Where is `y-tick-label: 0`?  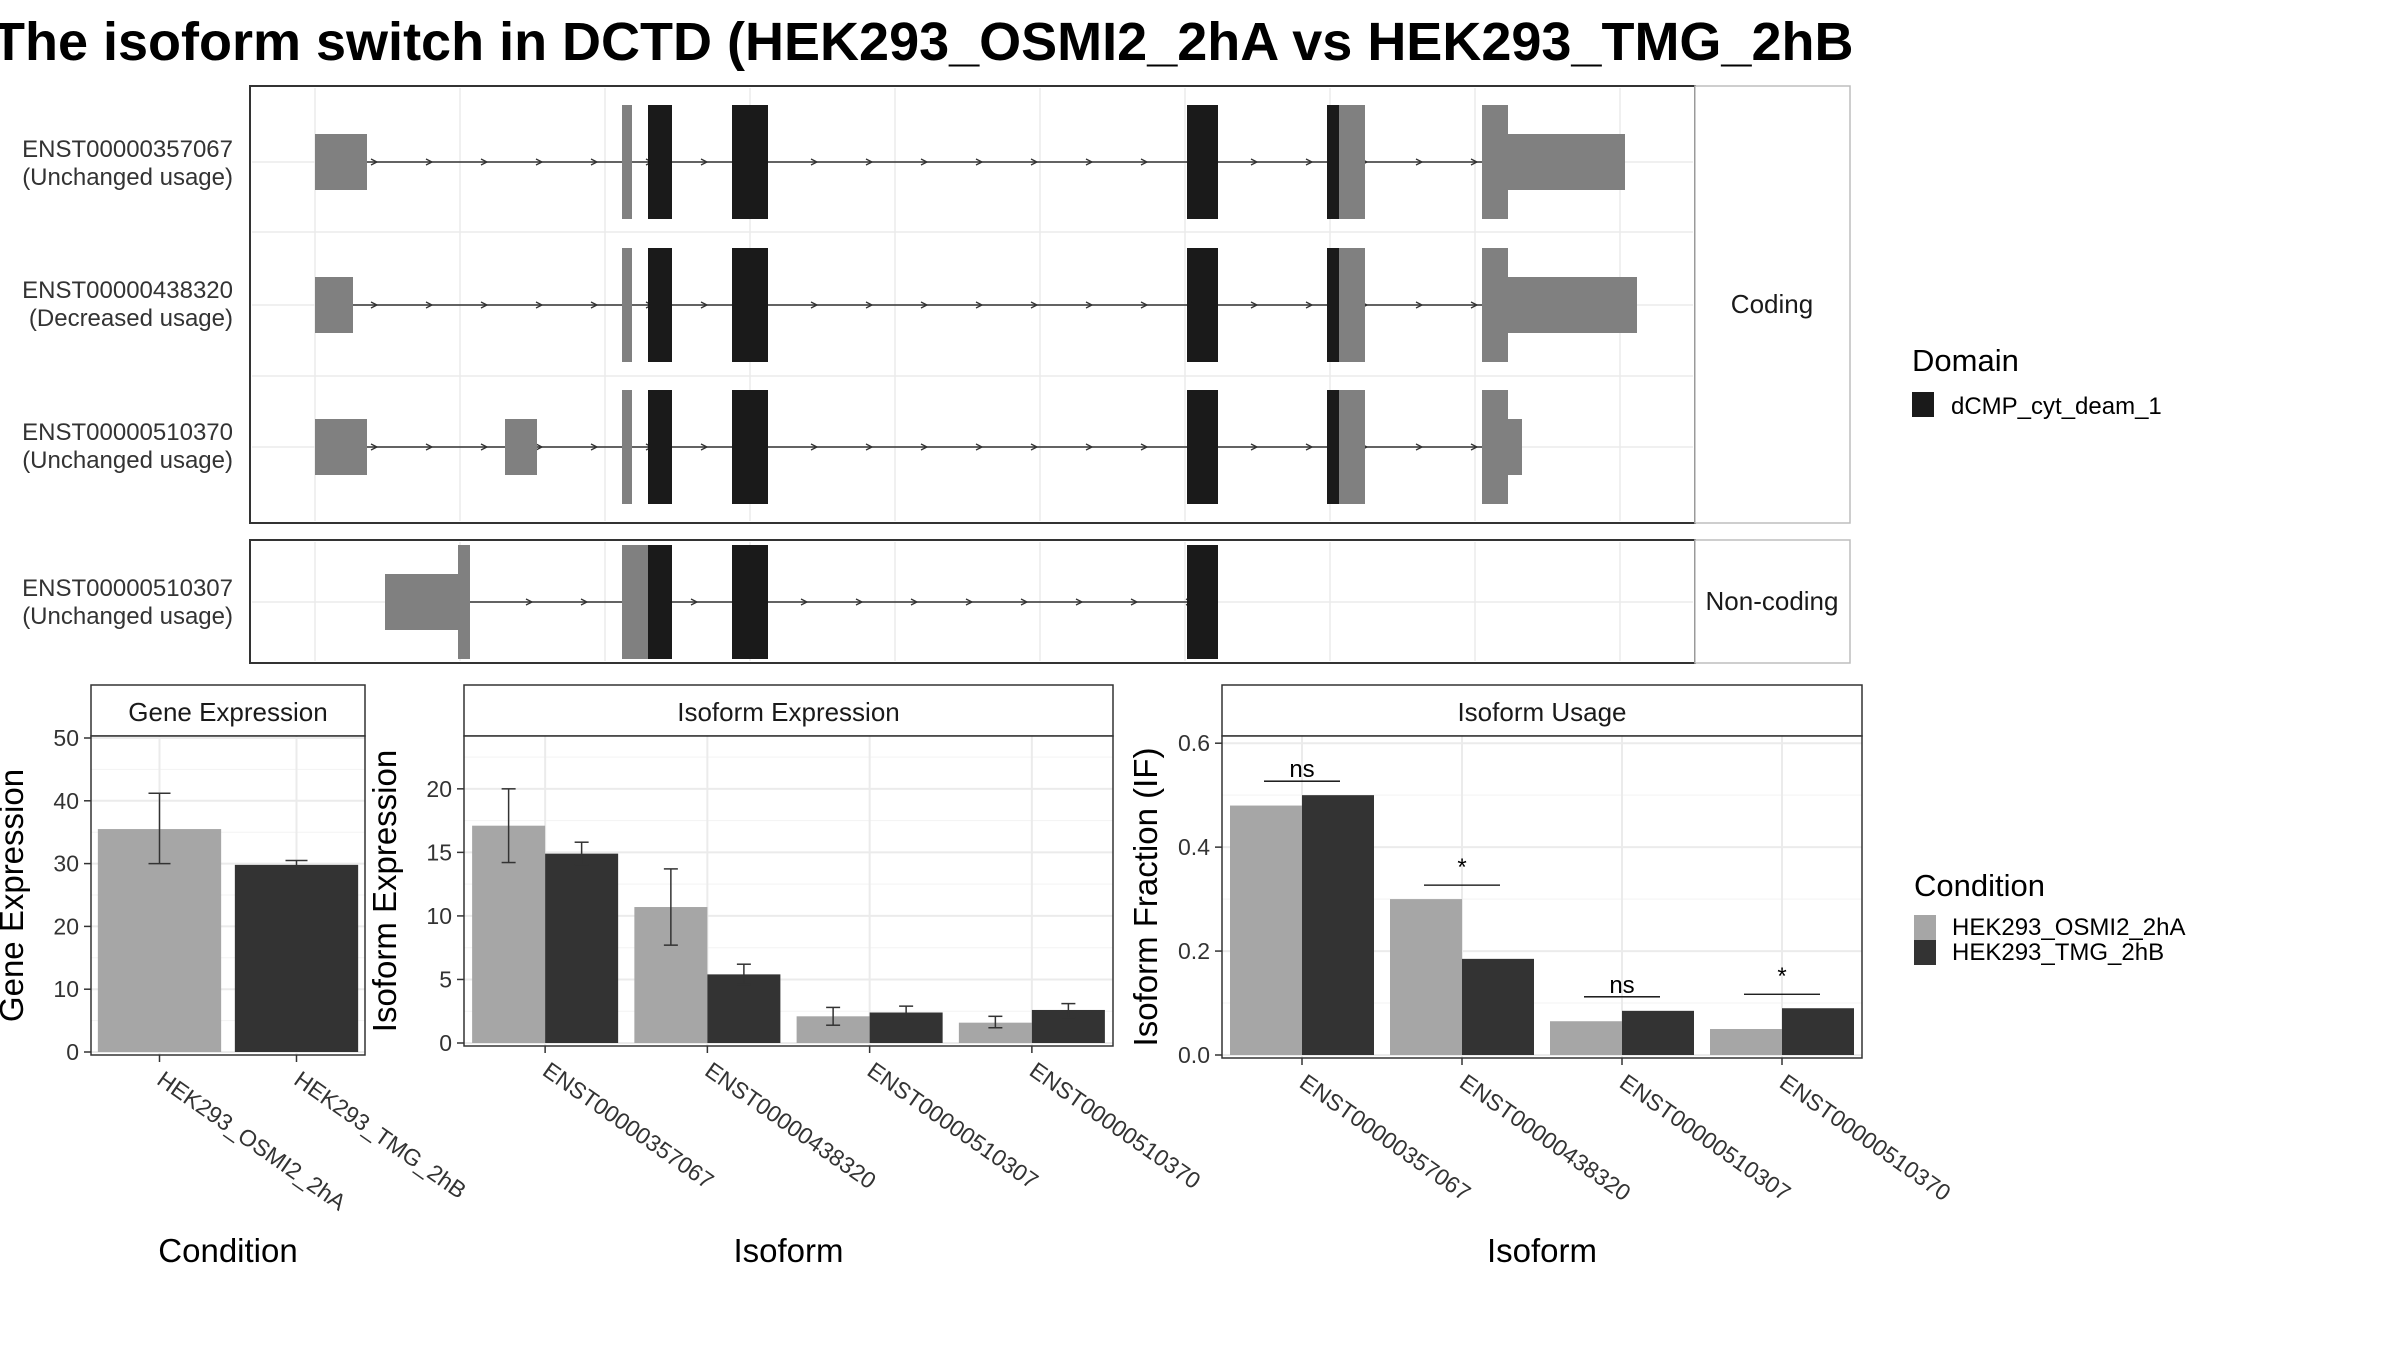 y-tick-label: 0 is located at coordinates (72, 1052).